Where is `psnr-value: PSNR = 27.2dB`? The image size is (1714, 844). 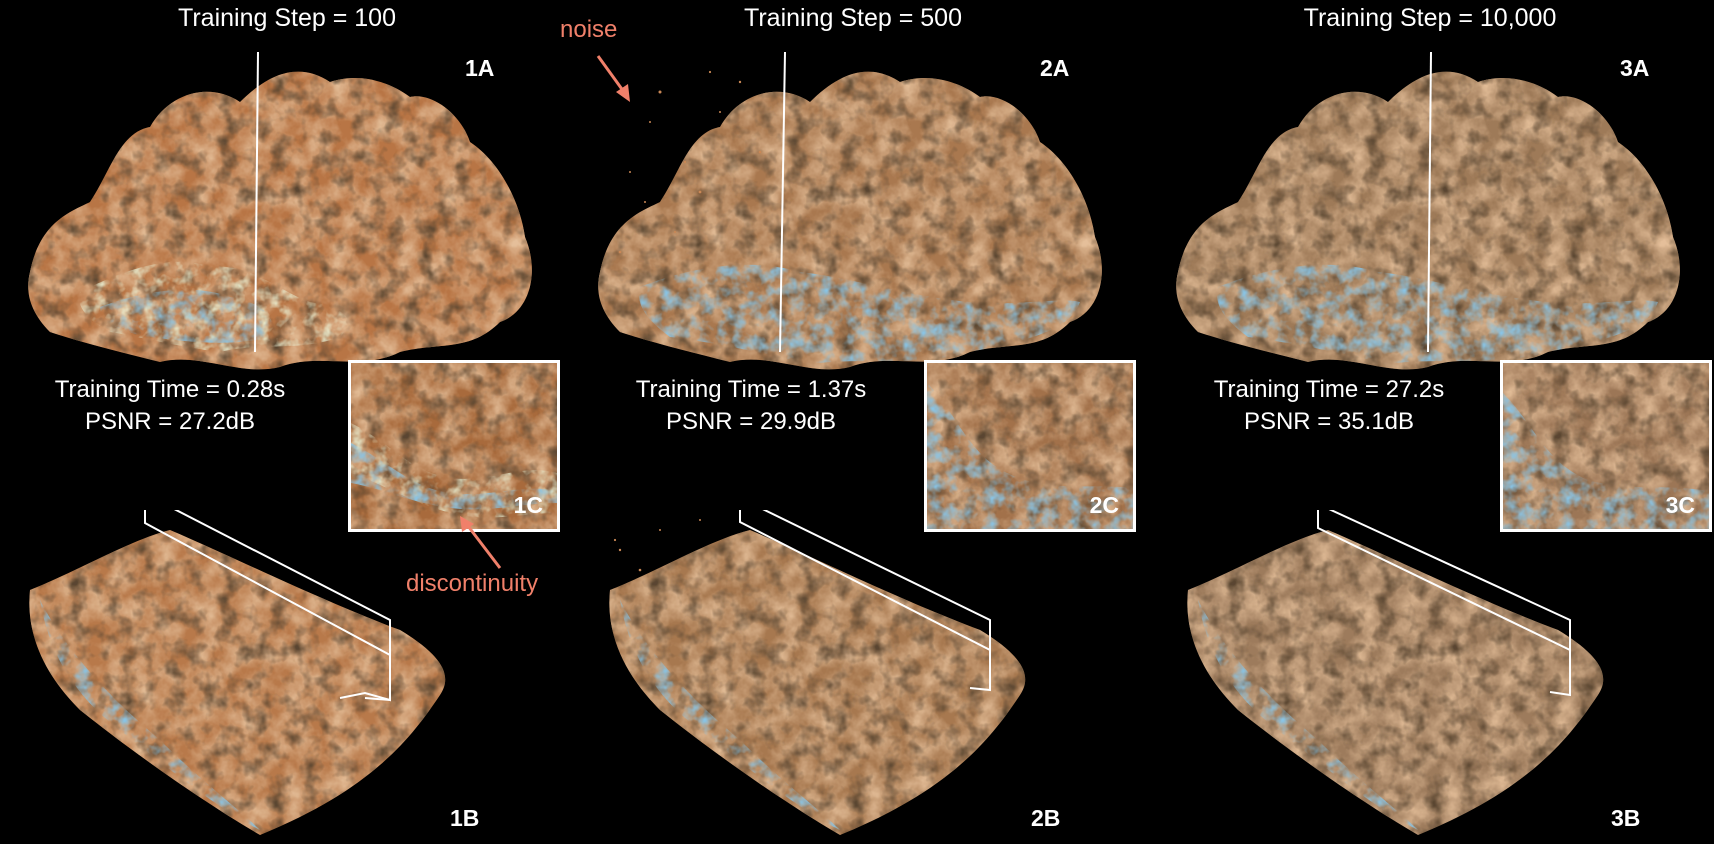
psnr-value: PSNR = 27.2dB is located at coordinates (170, 421).